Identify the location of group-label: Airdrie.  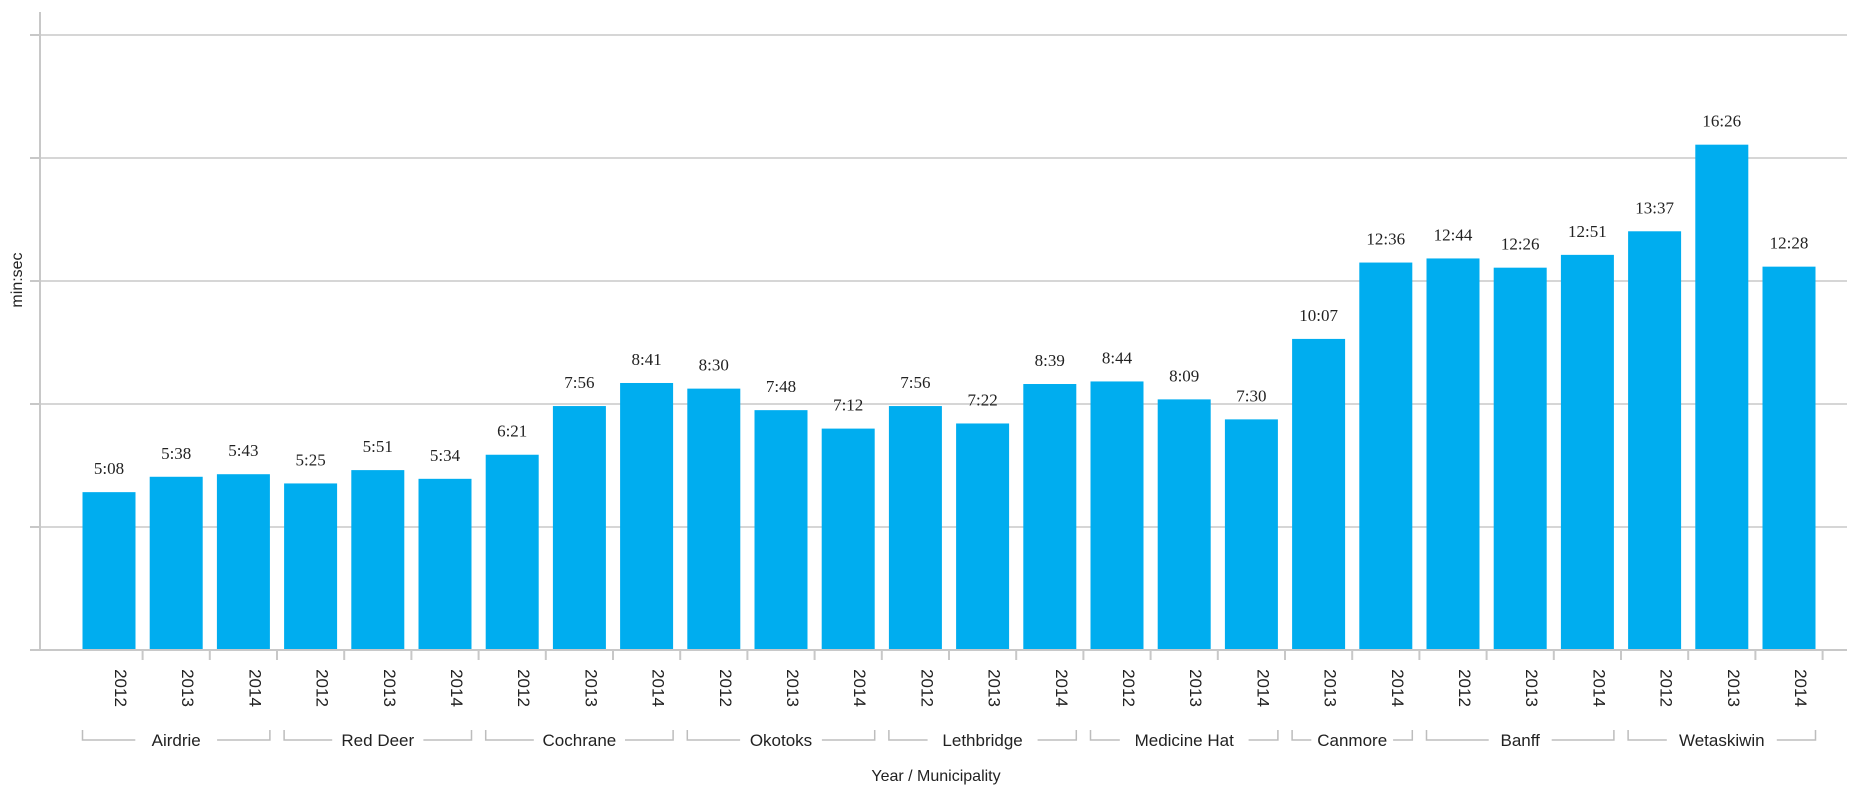
(176, 740).